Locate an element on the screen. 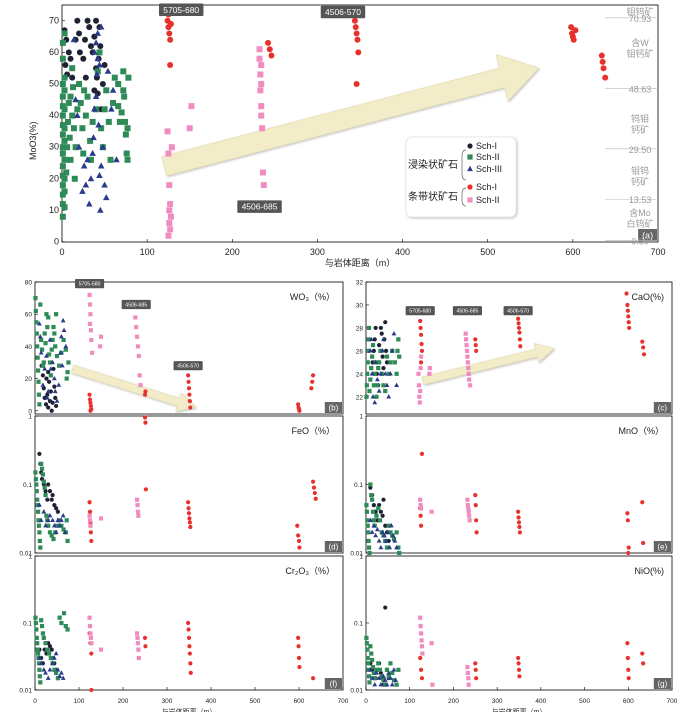 The width and height of the screenshot is (700, 712). sample-label-box is located at coordinates (467, 311).